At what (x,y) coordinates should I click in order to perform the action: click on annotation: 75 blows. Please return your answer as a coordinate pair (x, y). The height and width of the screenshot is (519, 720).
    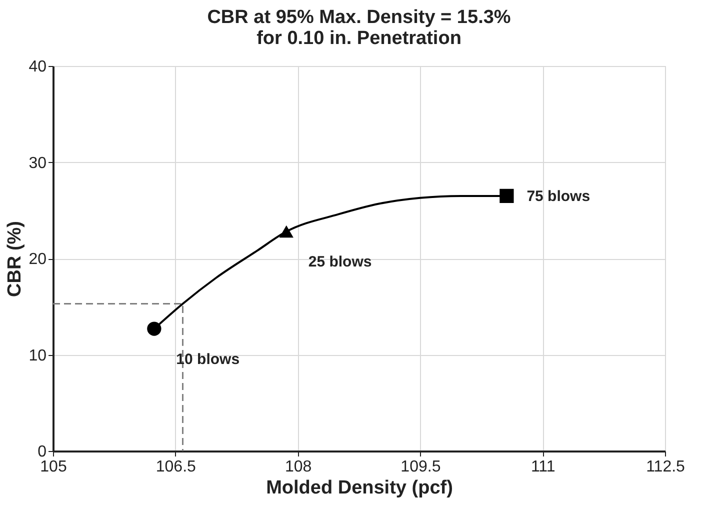
    Looking at the image, I should click on (558, 196).